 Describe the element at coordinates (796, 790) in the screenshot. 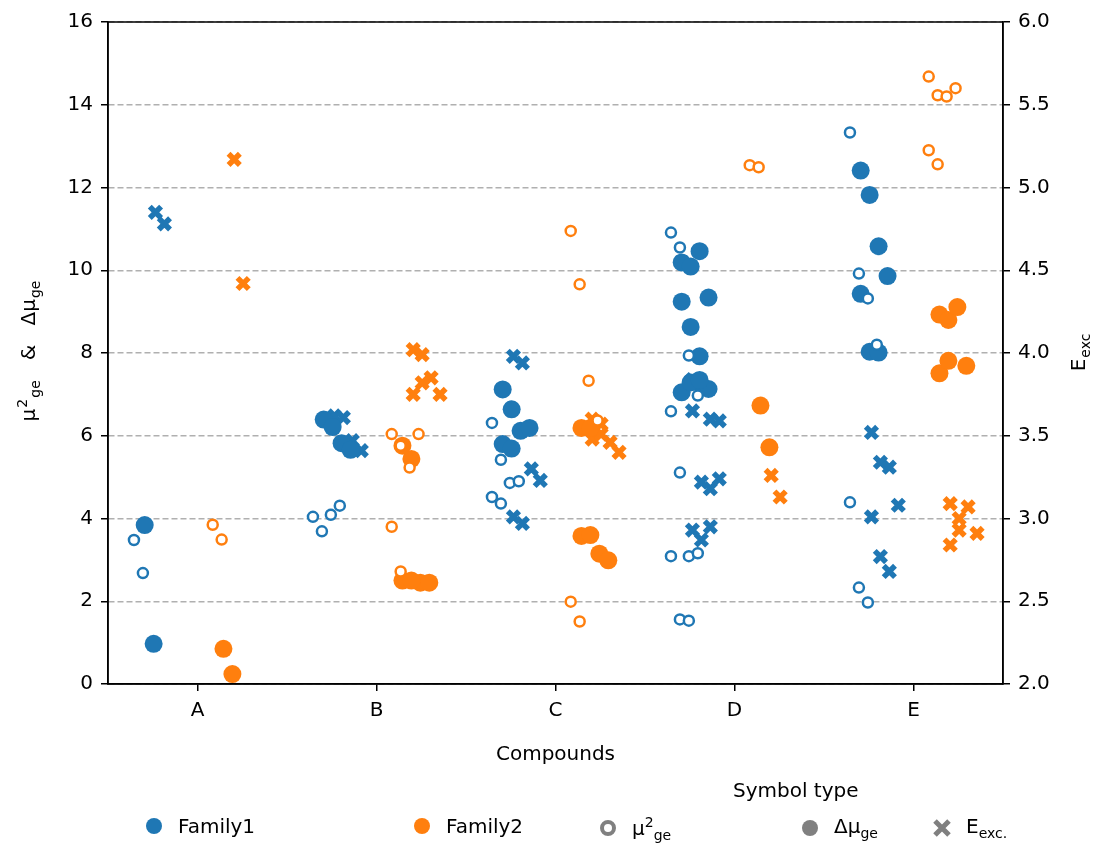

I see `legend-title: Symbol type` at that location.